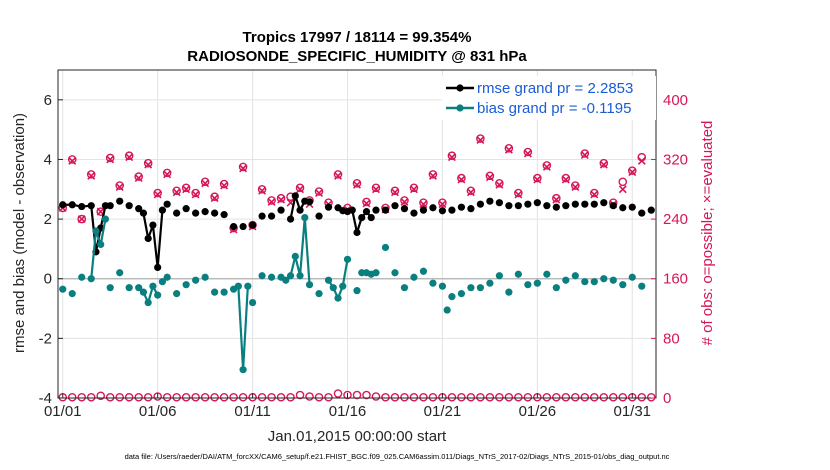  What do you see at coordinates (252, 411) in the screenshot?
I see `x-tick-label-2: 01/11` at bounding box center [252, 411].